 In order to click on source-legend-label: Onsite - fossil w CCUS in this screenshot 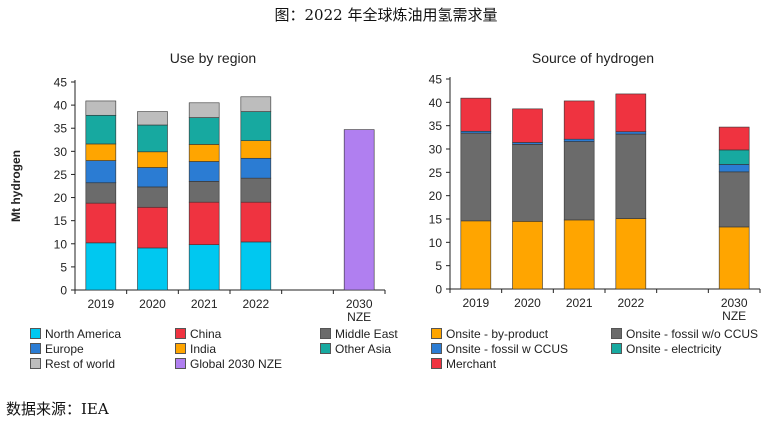, I will do `click(507, 349)`.